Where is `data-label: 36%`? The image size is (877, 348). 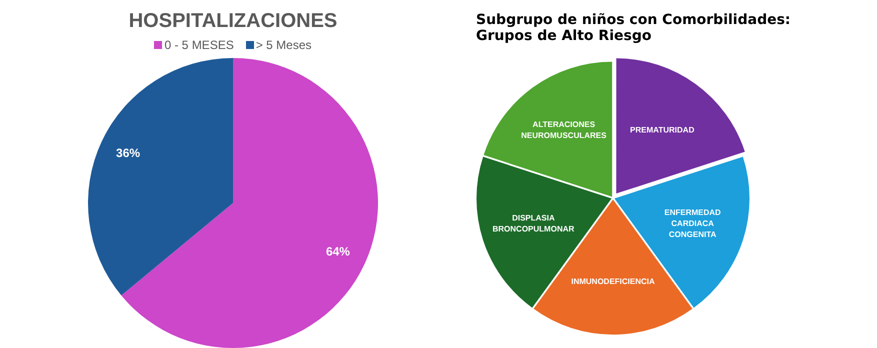
data-label: 36% is located at coordinates (128, 153).